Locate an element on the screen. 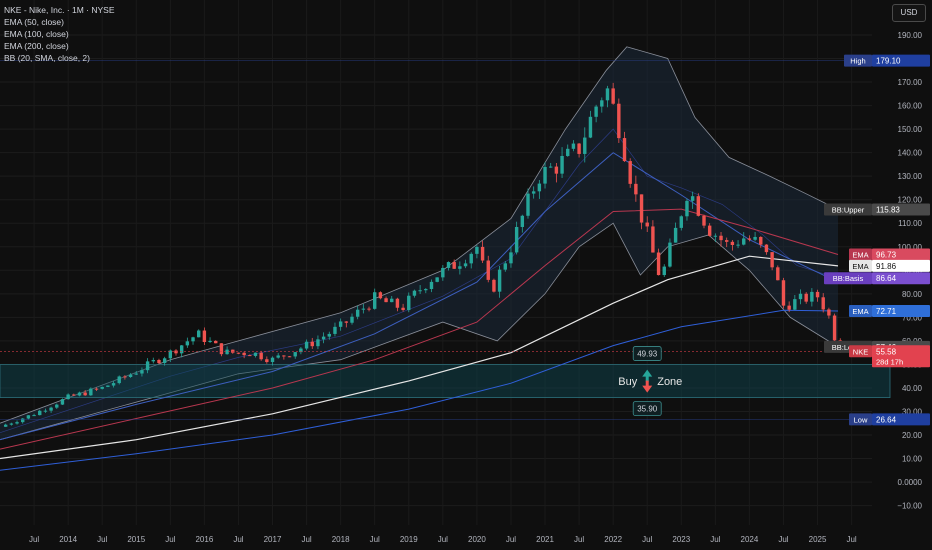 This screenshot has width=932, height=550. legend-ema50: EMA (50, close) is located at coordinates (34, 22).